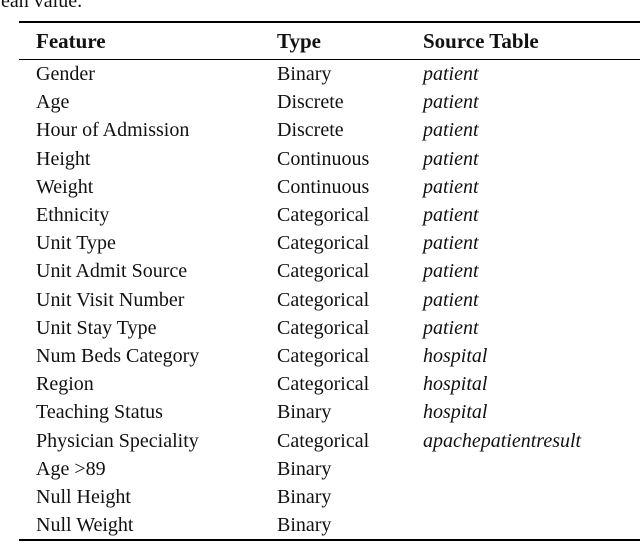 This screenshot has height=553, width=640. I want to click on feature-cell: Ethnicity, so click(73, 215).